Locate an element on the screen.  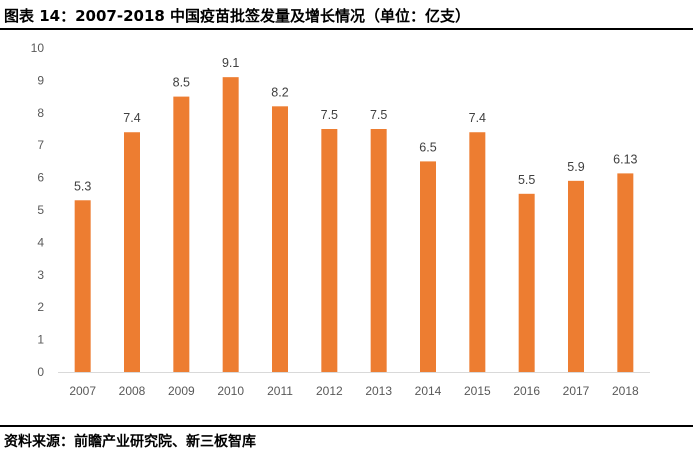
bar-2010 is located at coordinates (230, 224).